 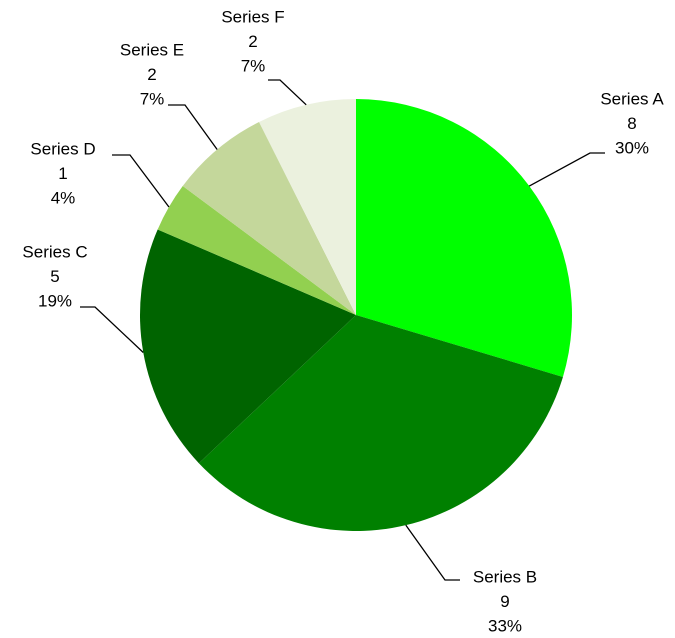 I want to click on slice-value: 8, so click(x=631, y=123).